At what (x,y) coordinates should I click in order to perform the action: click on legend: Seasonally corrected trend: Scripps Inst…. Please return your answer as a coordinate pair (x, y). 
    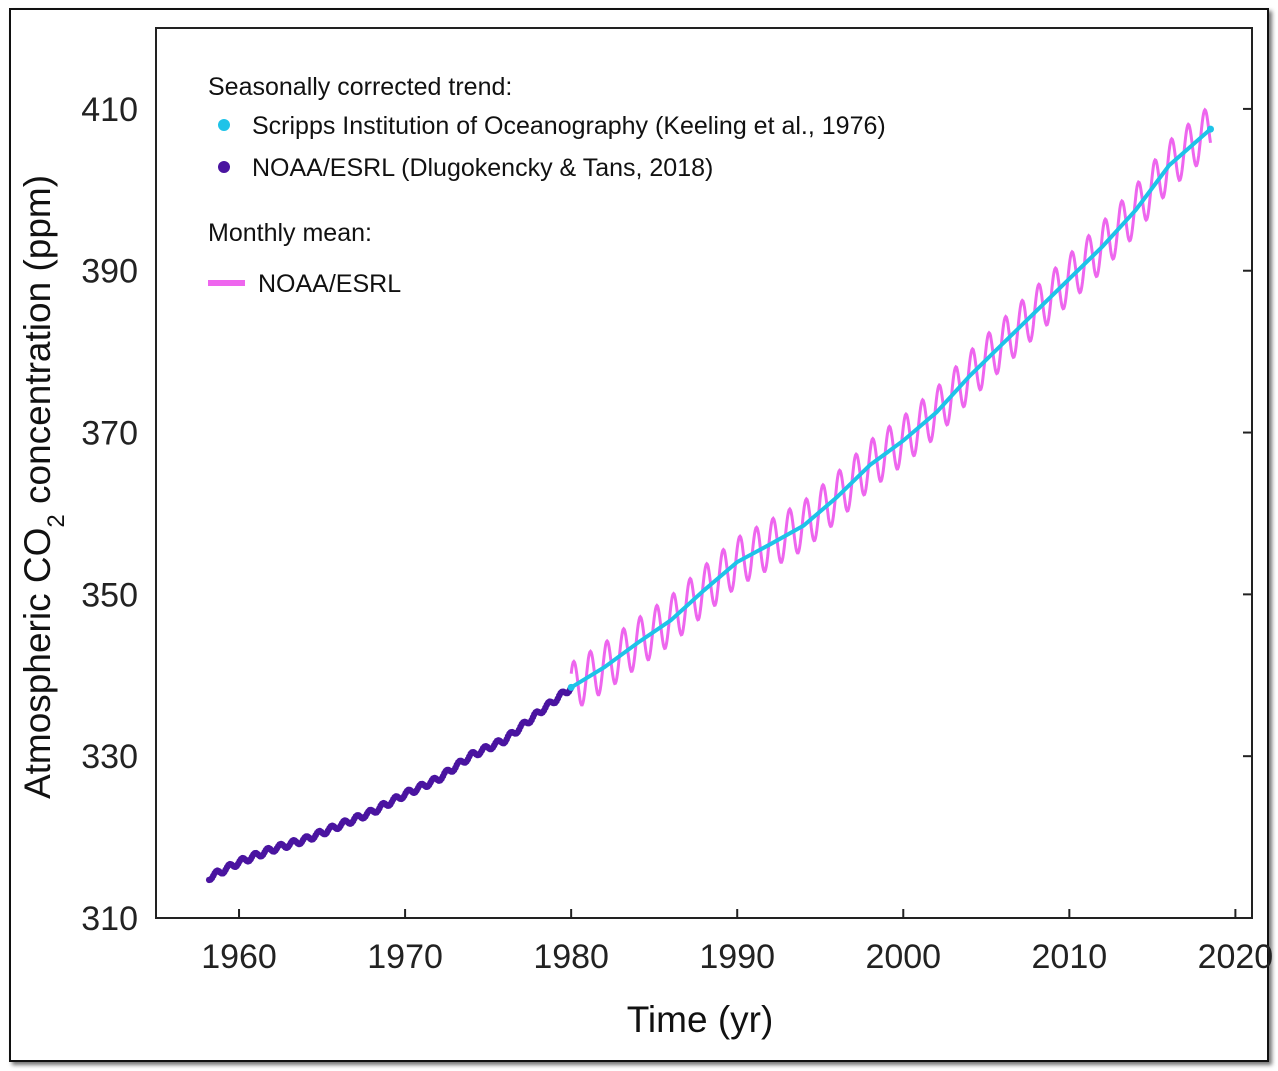
    Looking at the image, I should click on (547, 185).